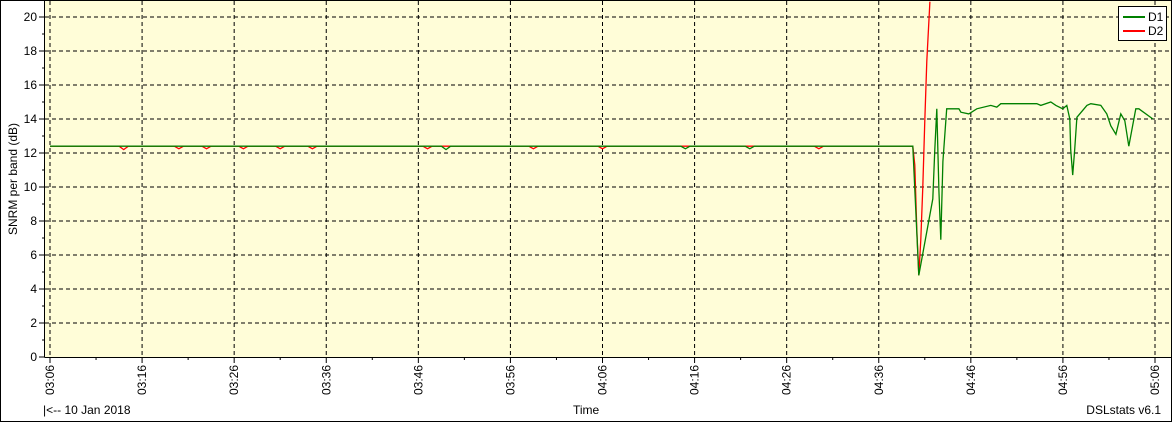  Describe the element at coordinates (1063, 380) in the screenshot. I see `x-tick-label: 04:56` at that location.